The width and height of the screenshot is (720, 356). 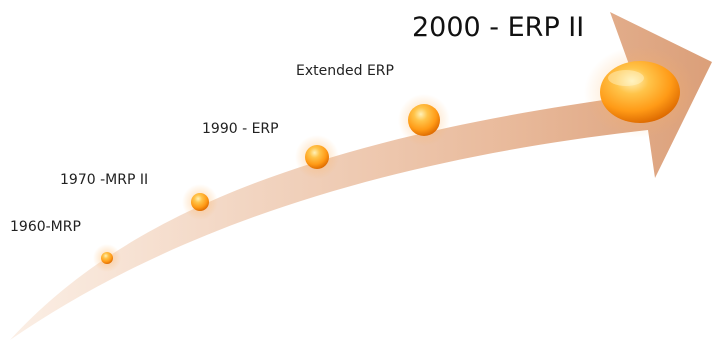 I want to click on milestone-label-1960: 1960-MRP, so click(x=45, y=227).